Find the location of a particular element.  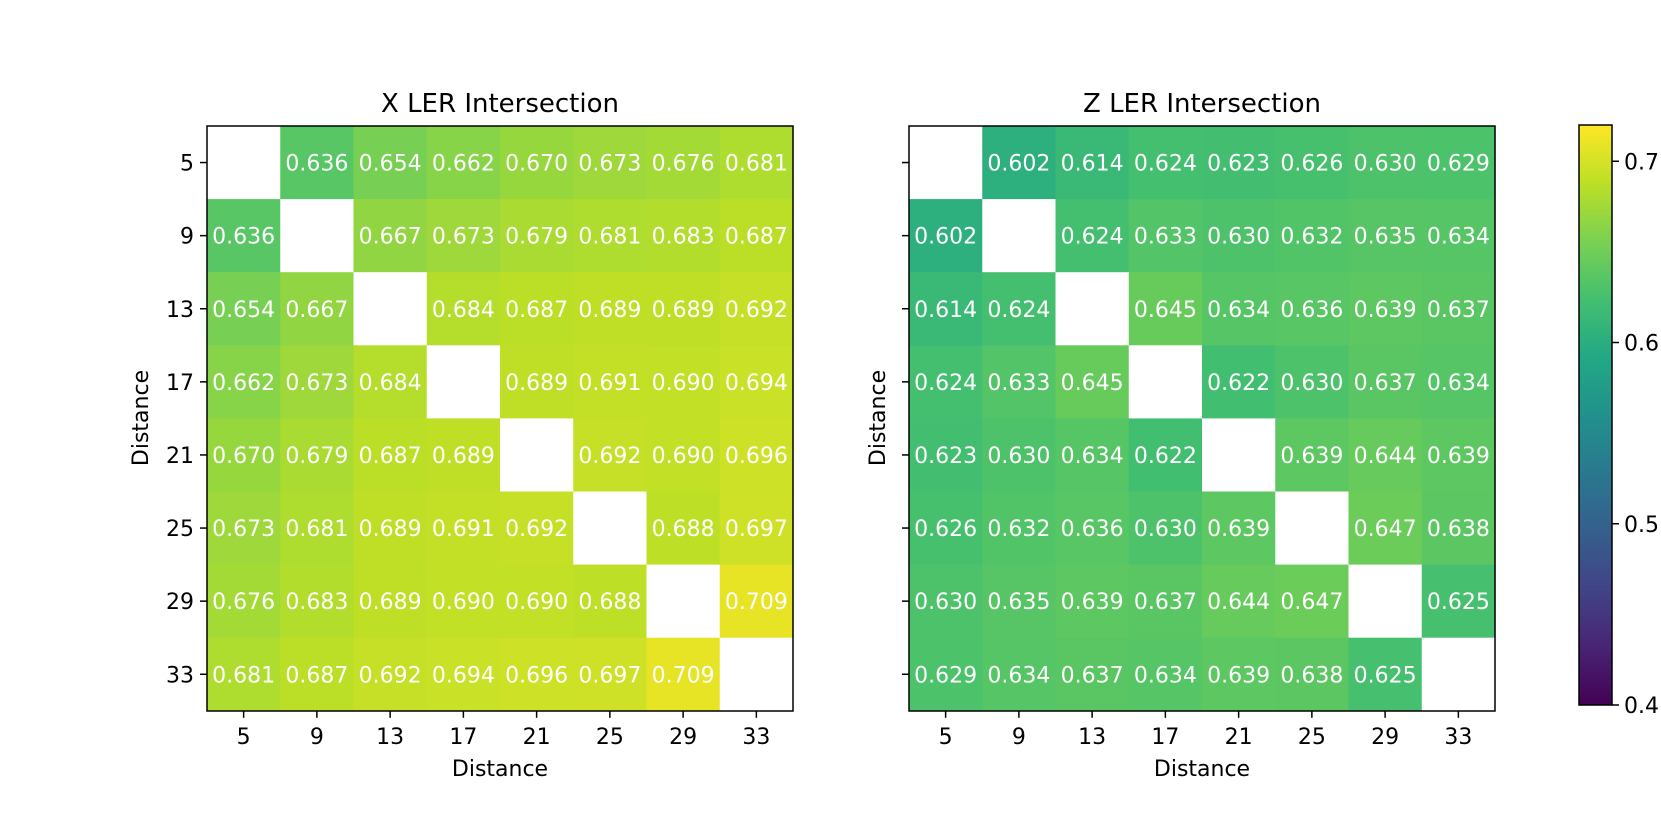

z-ler-cell-r6-c5 is located at coordinates (1312, 601).